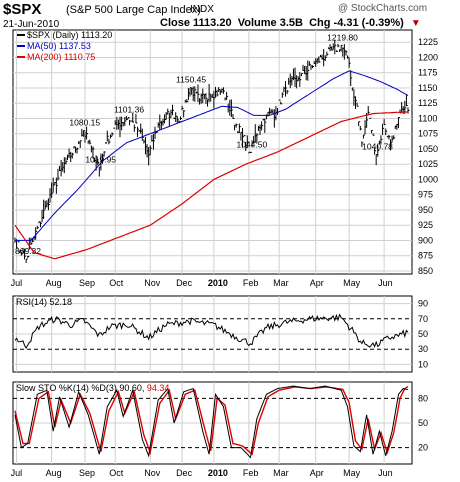 The width and height of the screenshot is (460, 482). What do you see at coordinates (129, 110) in the screenshot?
I see `price-annotation: 1101.36` at bounding box center [129, 110].